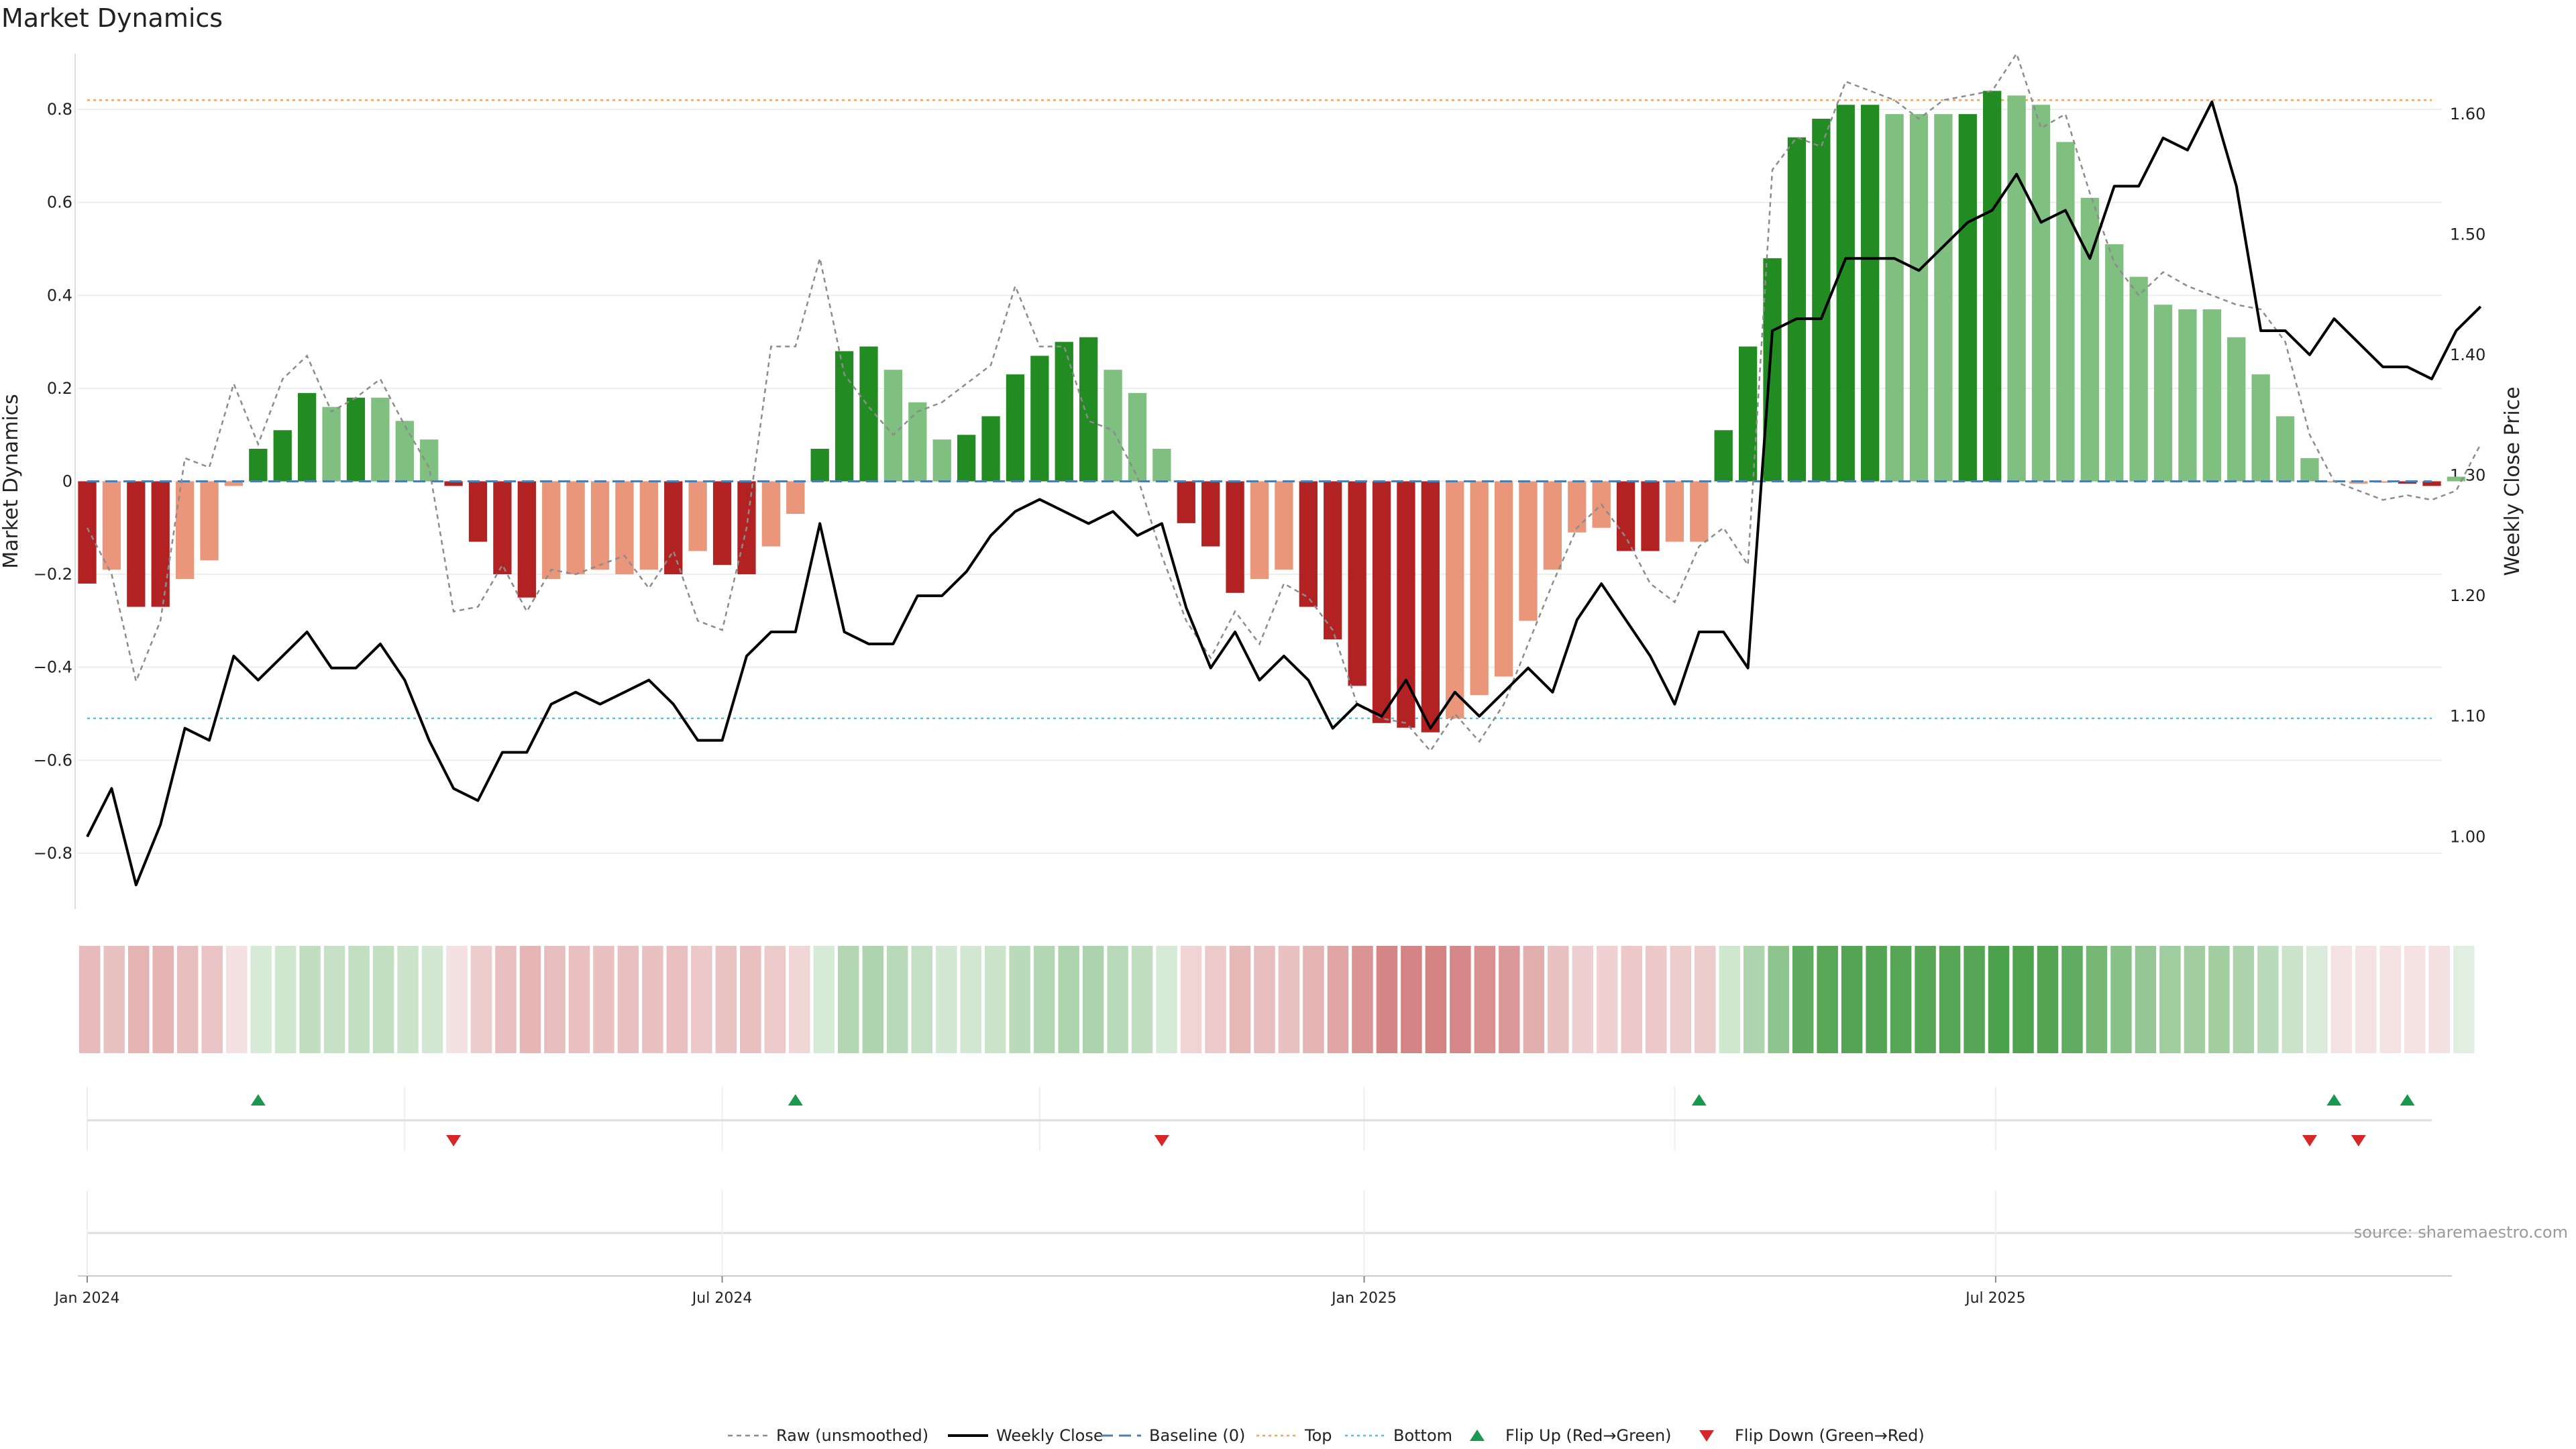 The width and height of the screenshot is (2576, 1449). I want to click on legend-label: Bottom, so click(1422, 1435).